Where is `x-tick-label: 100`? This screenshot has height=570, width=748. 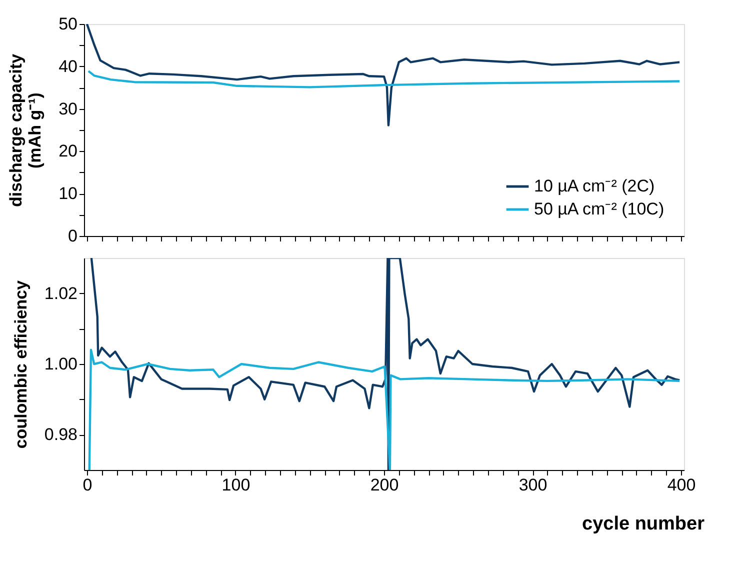
x-tick-label: 100 is located at coordinates (236, 485).